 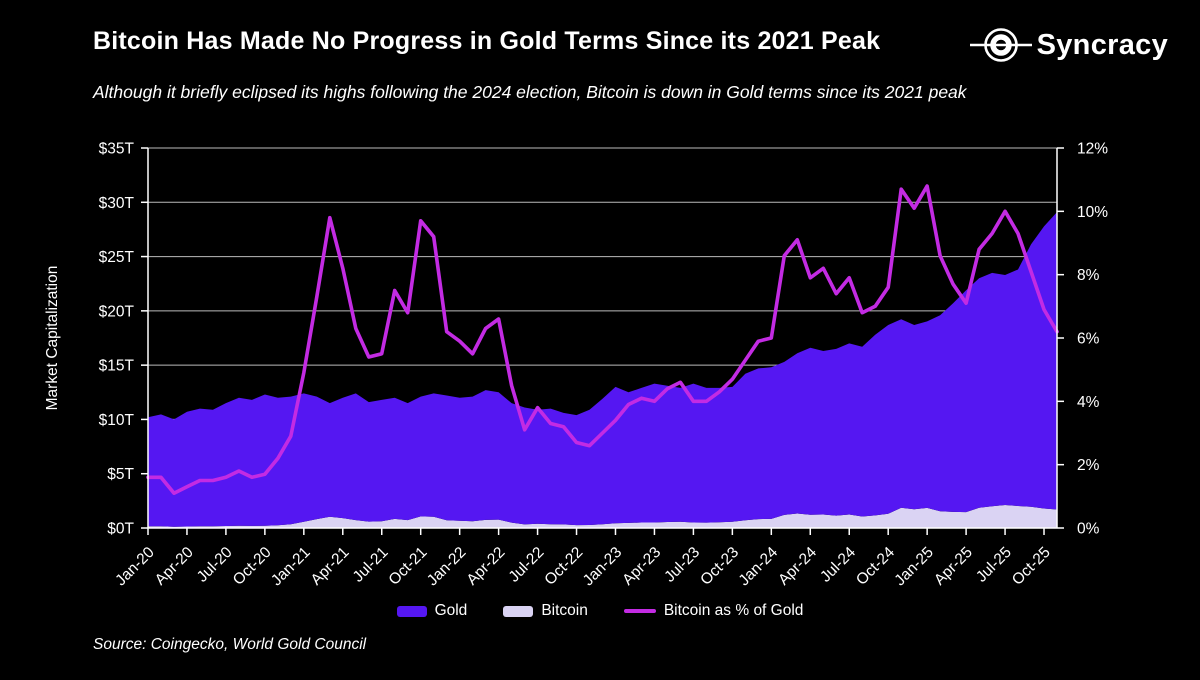 I want to click on y-left-tick-label: $0T, so click(x=120, y=529).